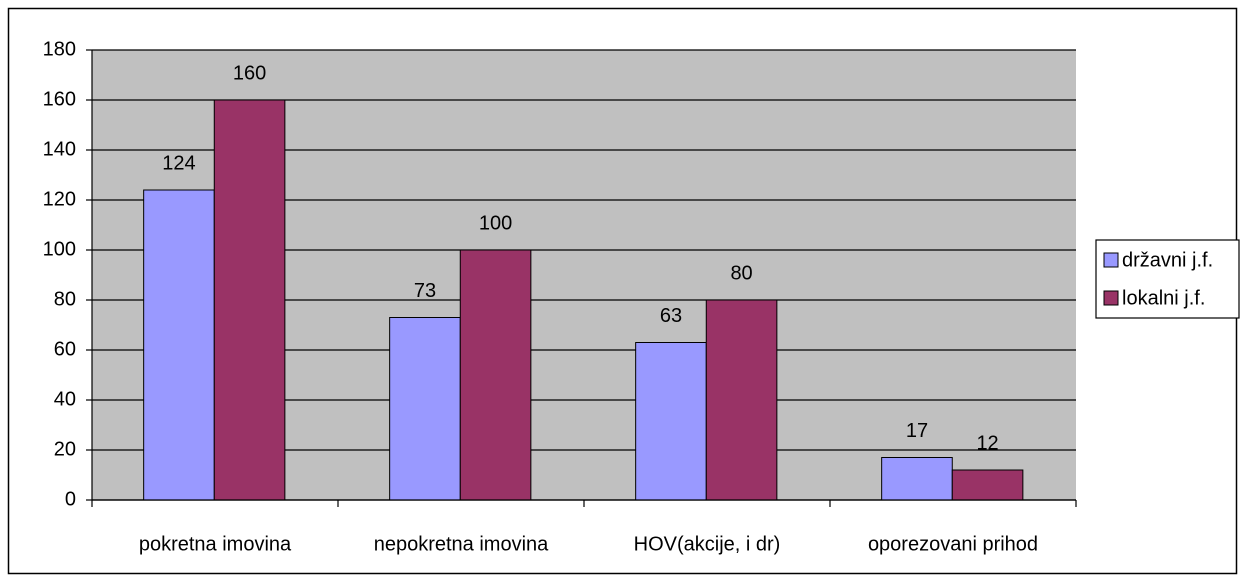  Describe the element at coordinates (741, 273) in the screenshot. I see `data-label: 80` at that location.